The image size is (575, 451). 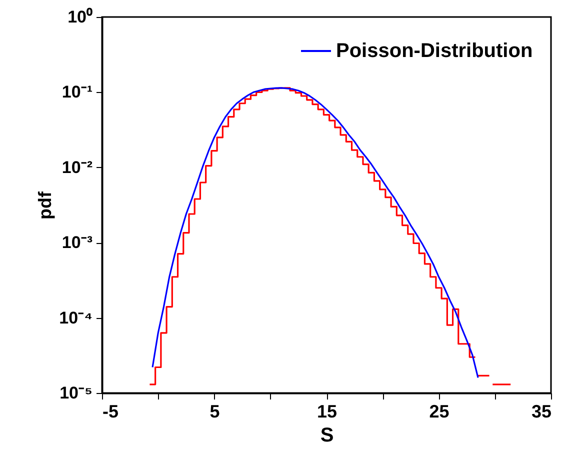 What do you see at coordinates (75, 318) in the screenshot?
I see `y-tick-label: 10⁻⁴` at bounding box center [75, 318].